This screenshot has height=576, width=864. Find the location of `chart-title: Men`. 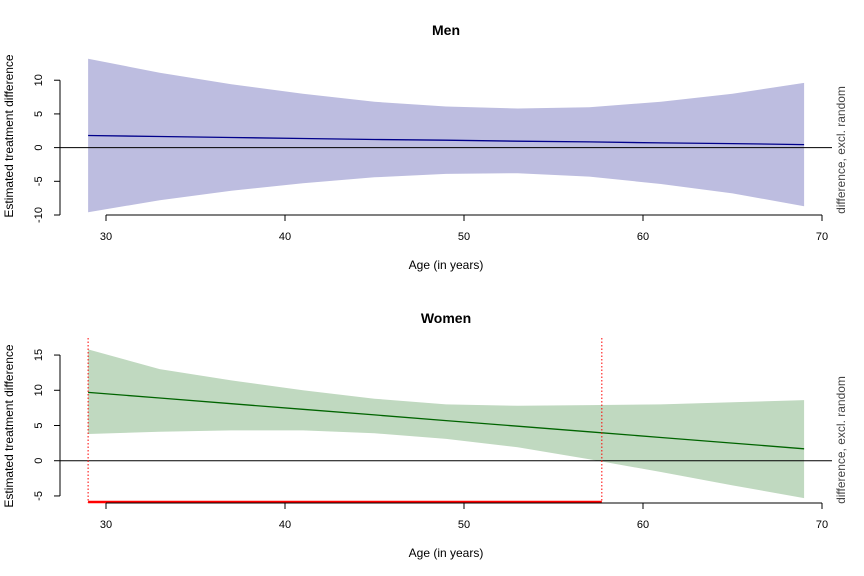

chart-title: Men is located at coordinates (446, 30).